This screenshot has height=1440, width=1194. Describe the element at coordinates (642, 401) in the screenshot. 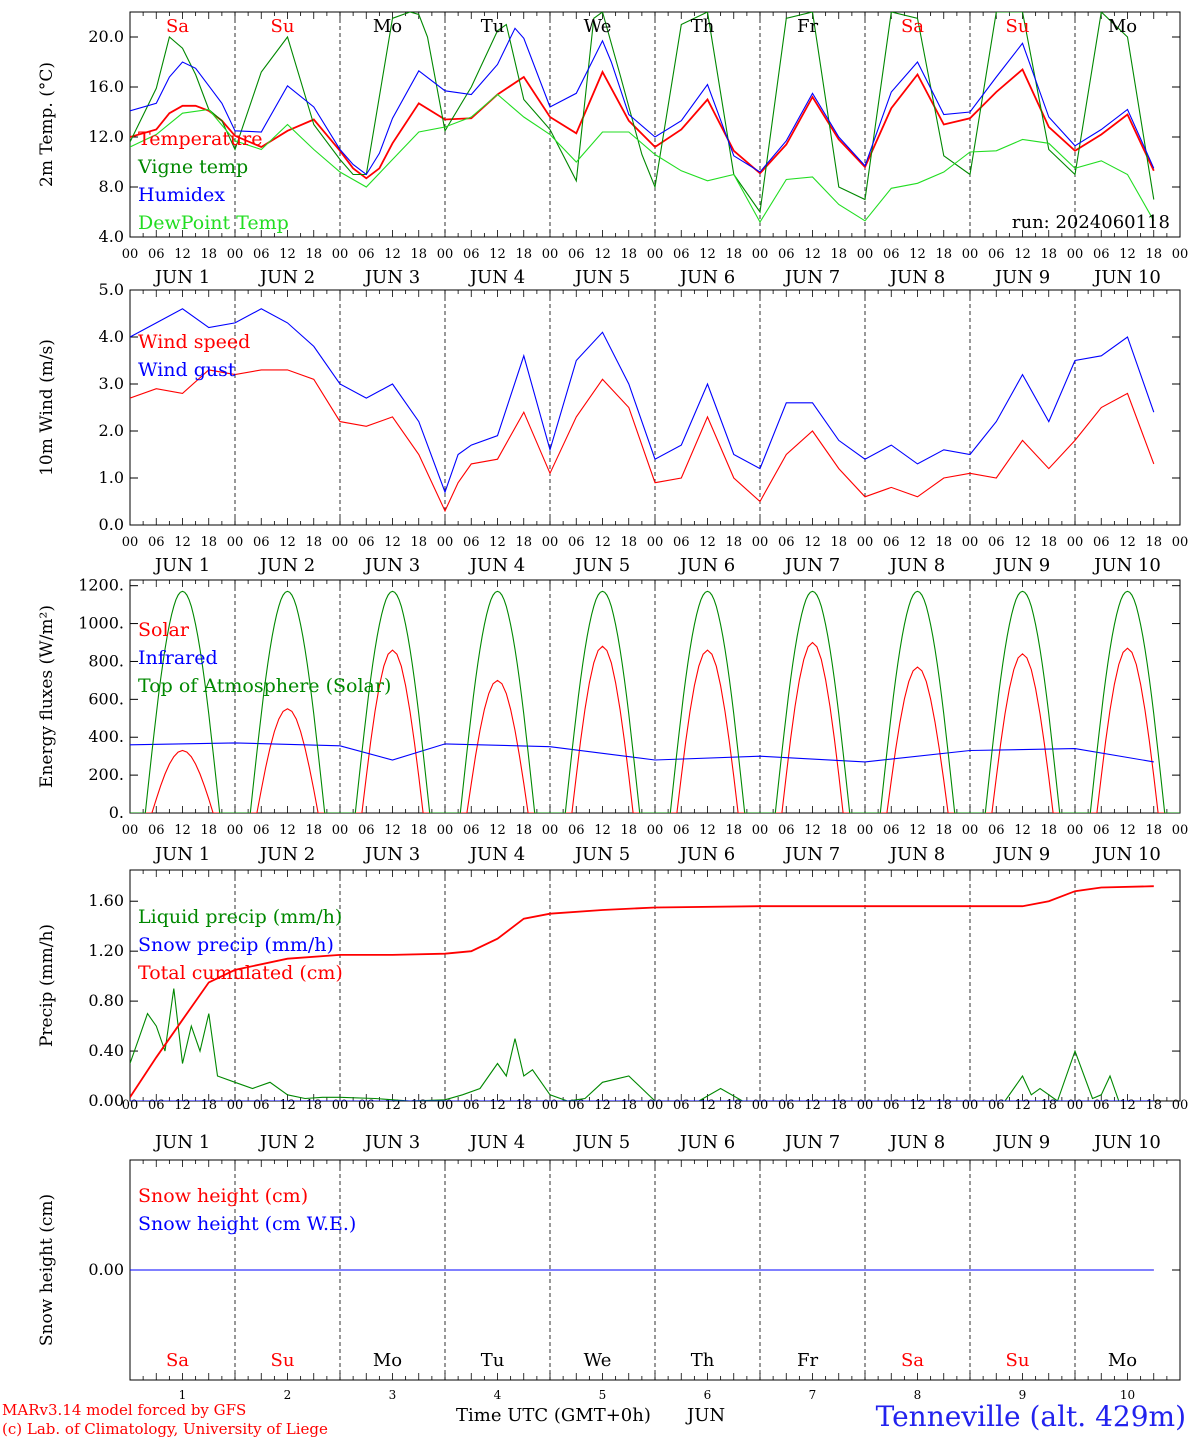

I see `series-wind-gust` at that location.